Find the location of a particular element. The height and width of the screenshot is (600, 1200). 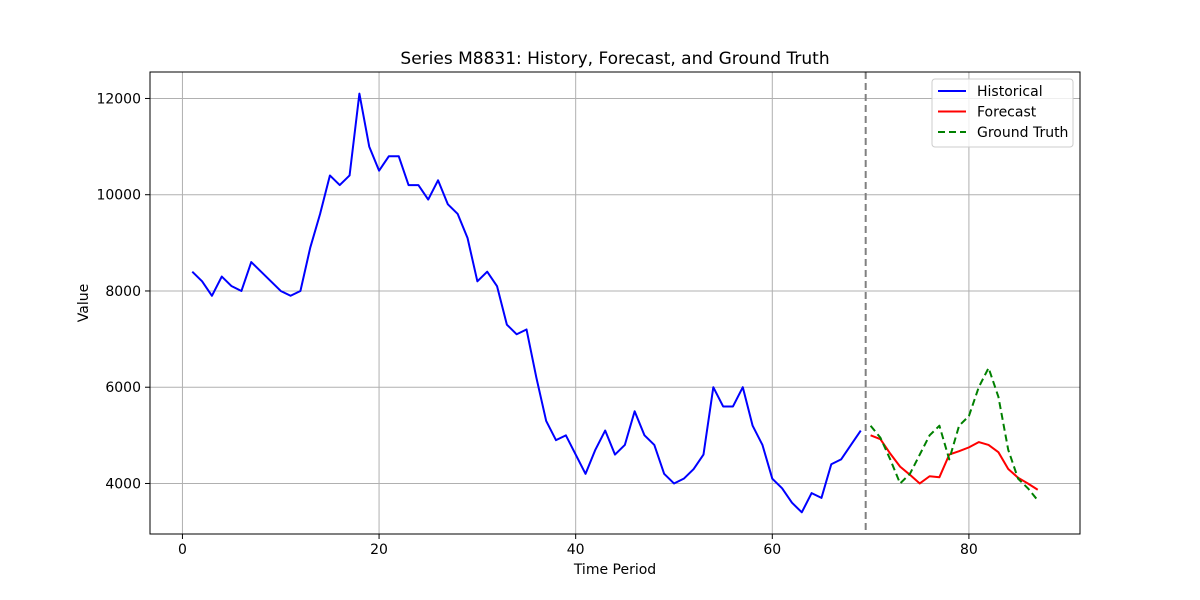

x-tick-label: 80 is located at coordinates (969, 550).